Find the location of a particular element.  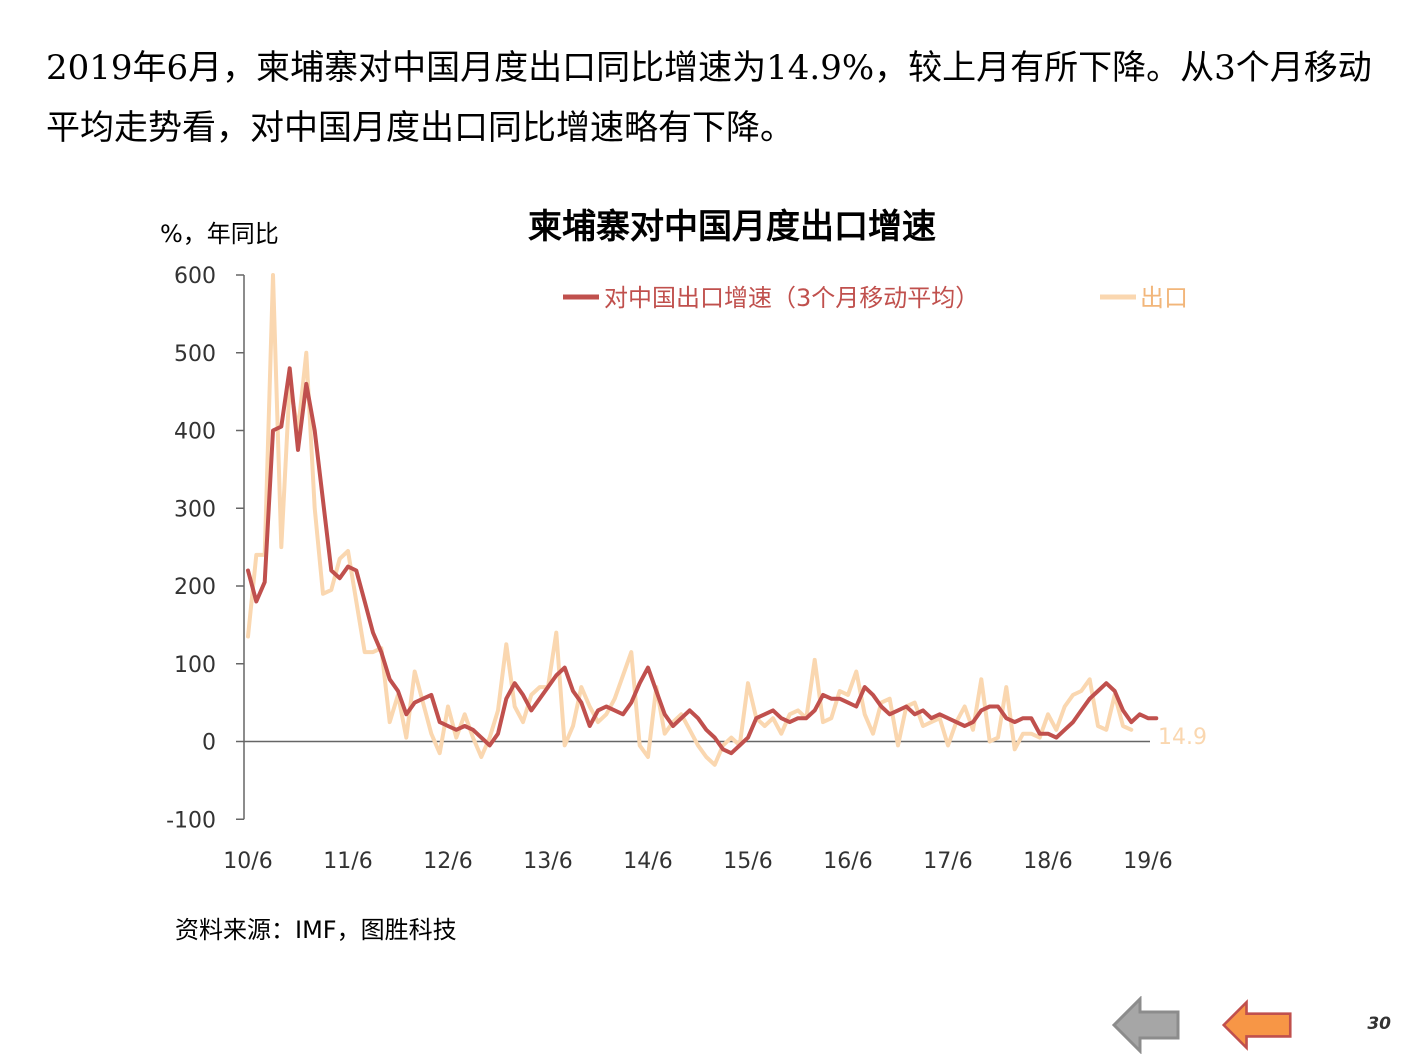

x-tick-label: 19/6 is located at coordinates (1147, 861).